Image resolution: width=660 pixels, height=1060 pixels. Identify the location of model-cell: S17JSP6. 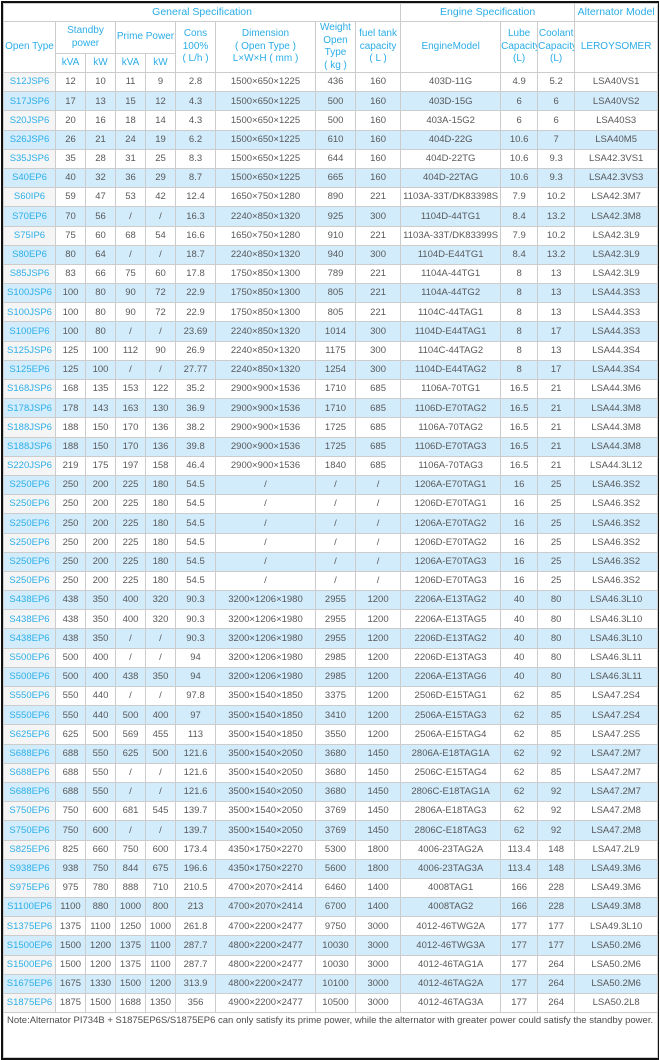
(29, 101).